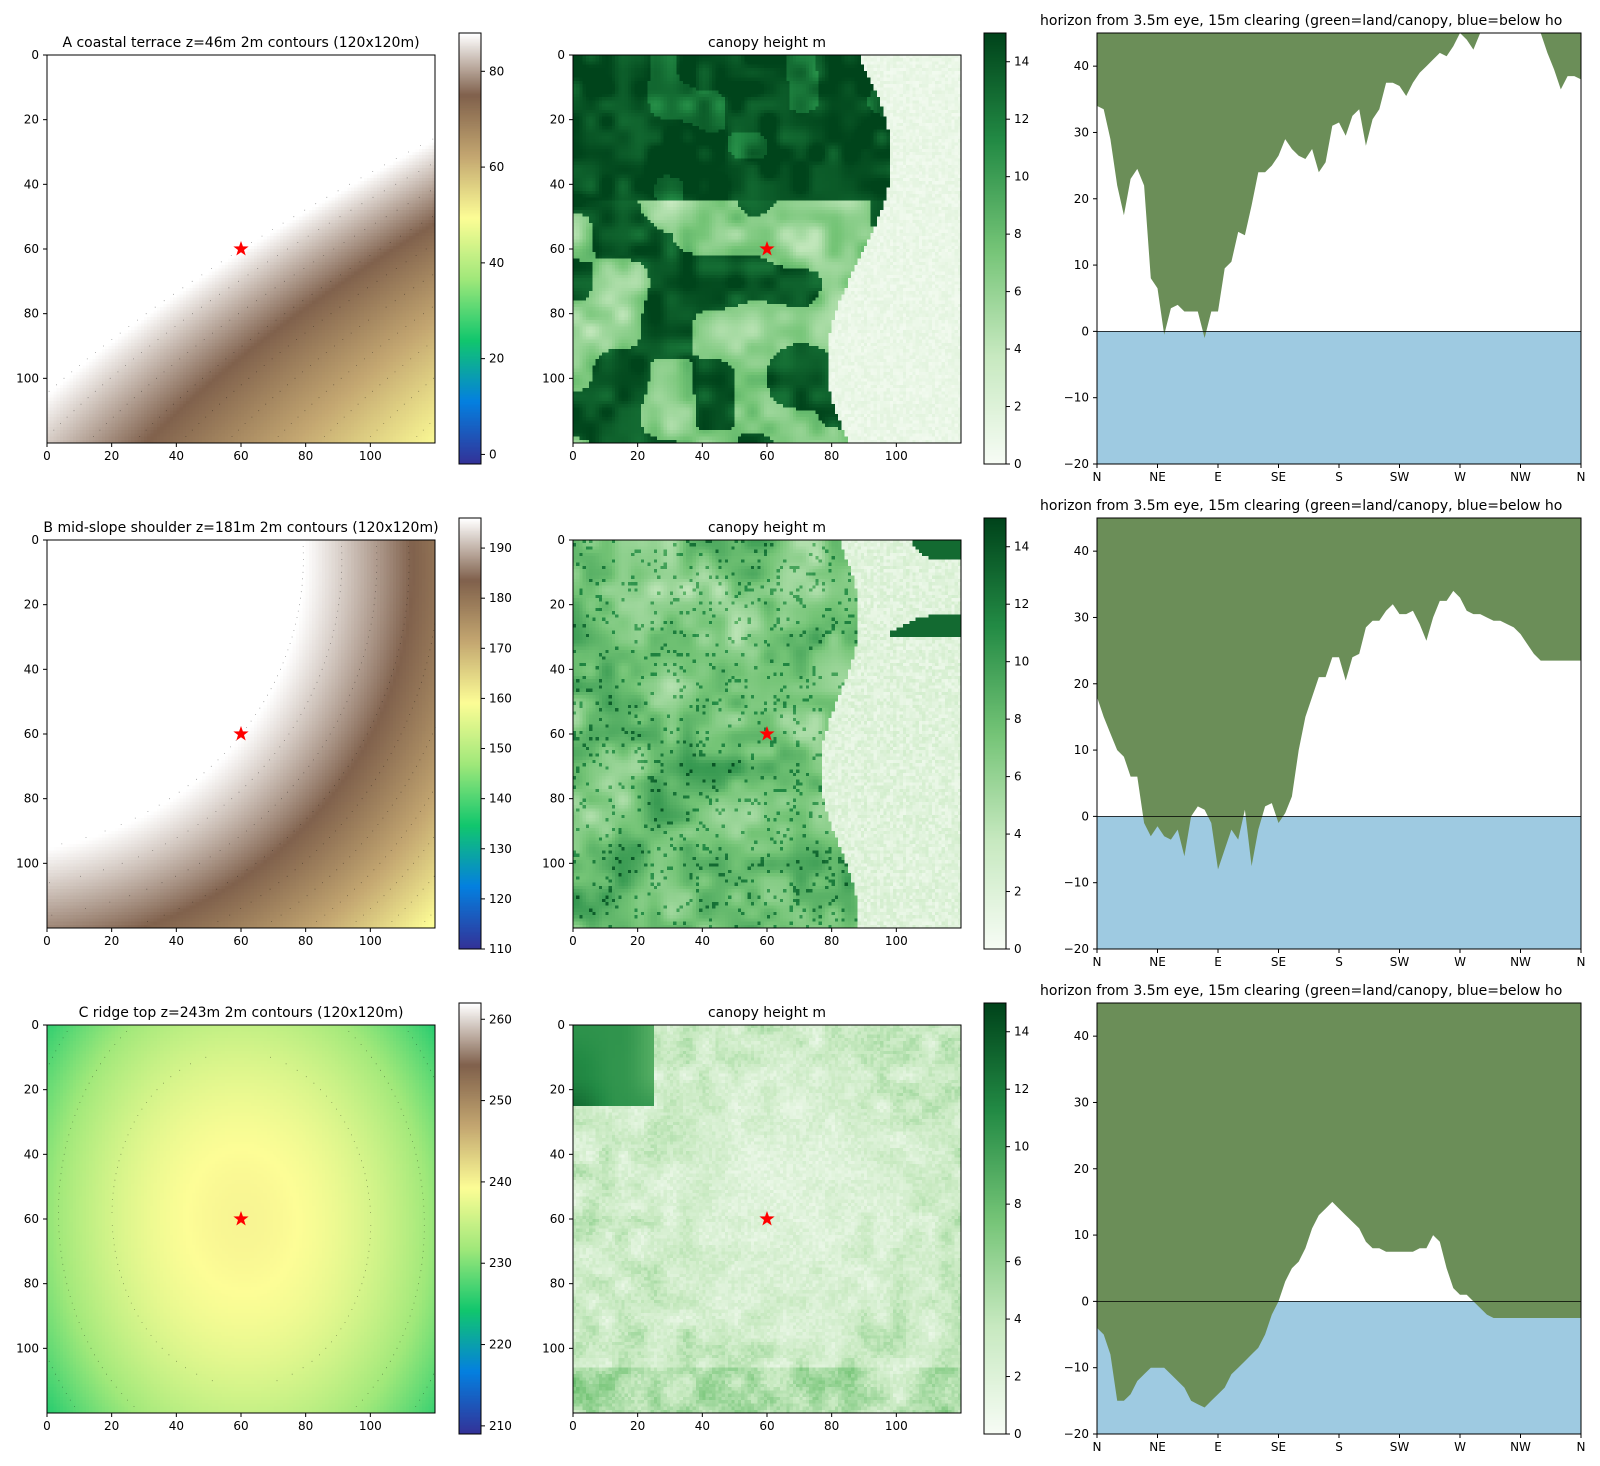 Image resolution: width=1600 pixels, height=1466 pixels. I want to click on chart-4-xtick-5: 100, so click(896, 941).